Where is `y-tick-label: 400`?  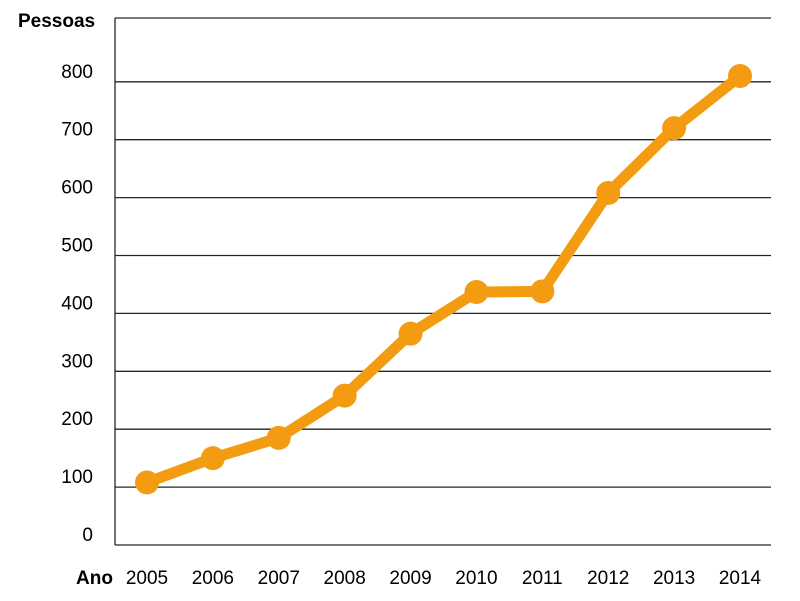
y-tick-label: 400 is located at coordinates (77, 303).